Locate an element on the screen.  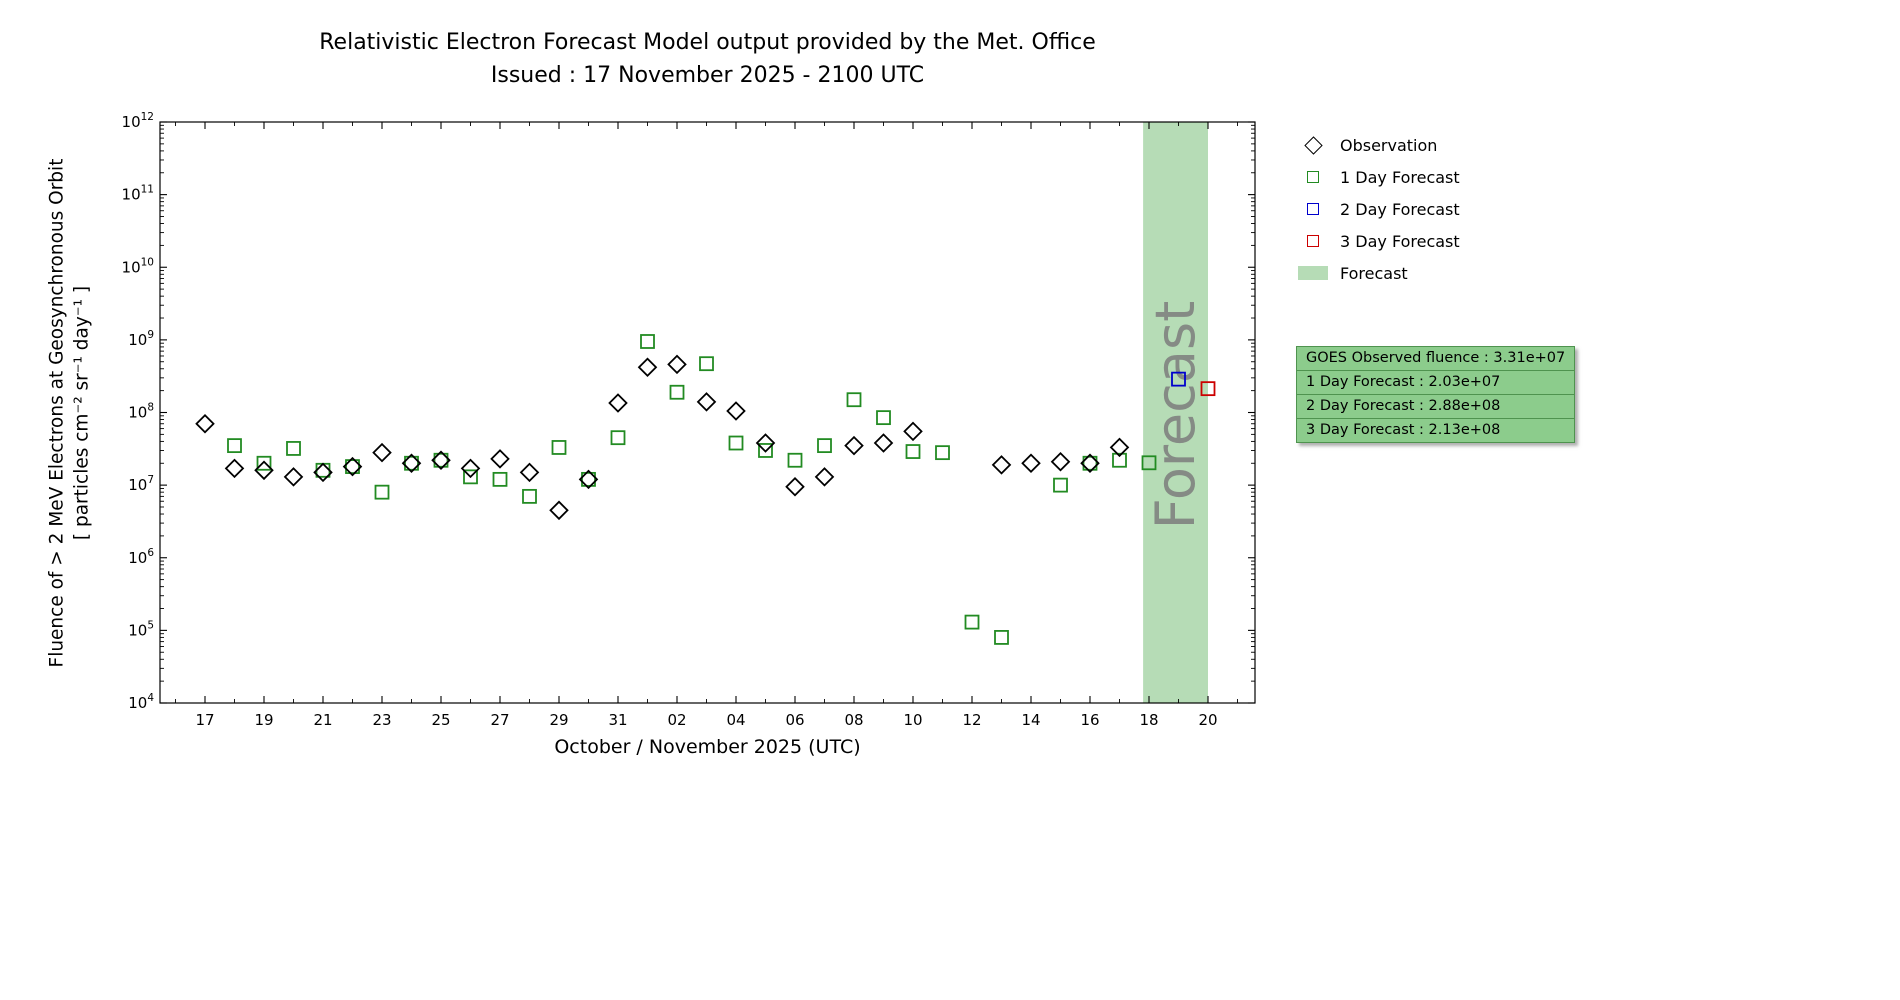
legend-item-forecast-band: Forecast is located at coordinates (1379, 273).